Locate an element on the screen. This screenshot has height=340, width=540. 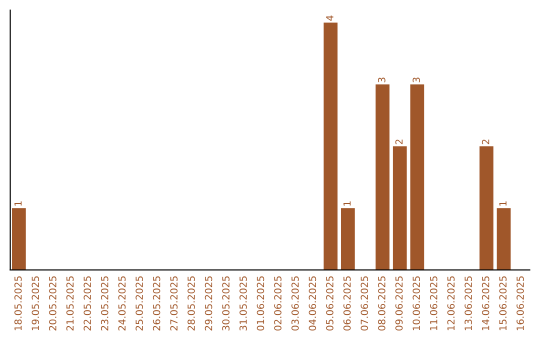
x-tick-label: 05.06.2025 is located at coordinates (330, 303).